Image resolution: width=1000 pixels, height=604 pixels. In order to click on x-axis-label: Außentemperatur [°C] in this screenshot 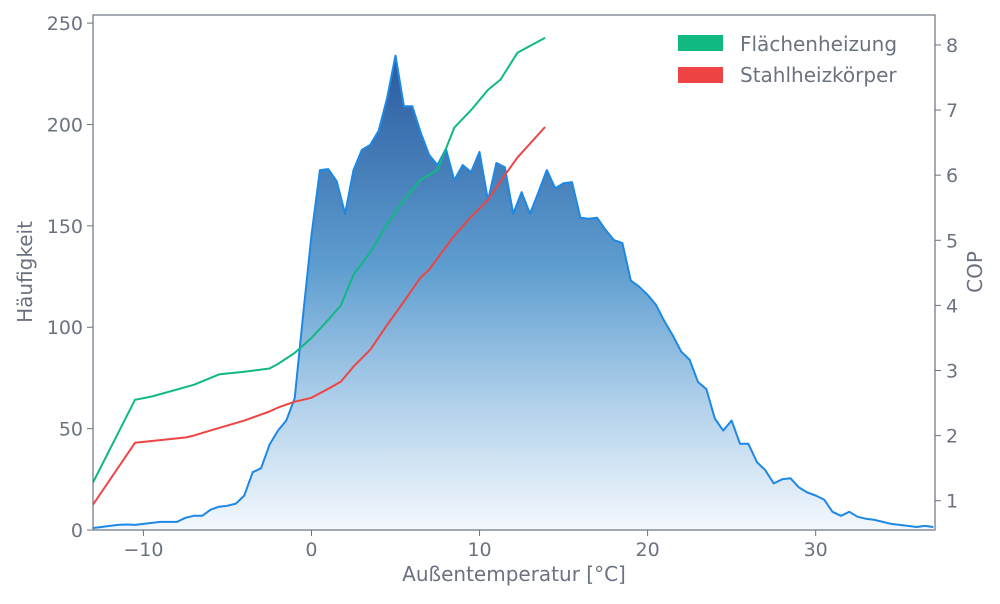, I will do `click(514, 574)`.